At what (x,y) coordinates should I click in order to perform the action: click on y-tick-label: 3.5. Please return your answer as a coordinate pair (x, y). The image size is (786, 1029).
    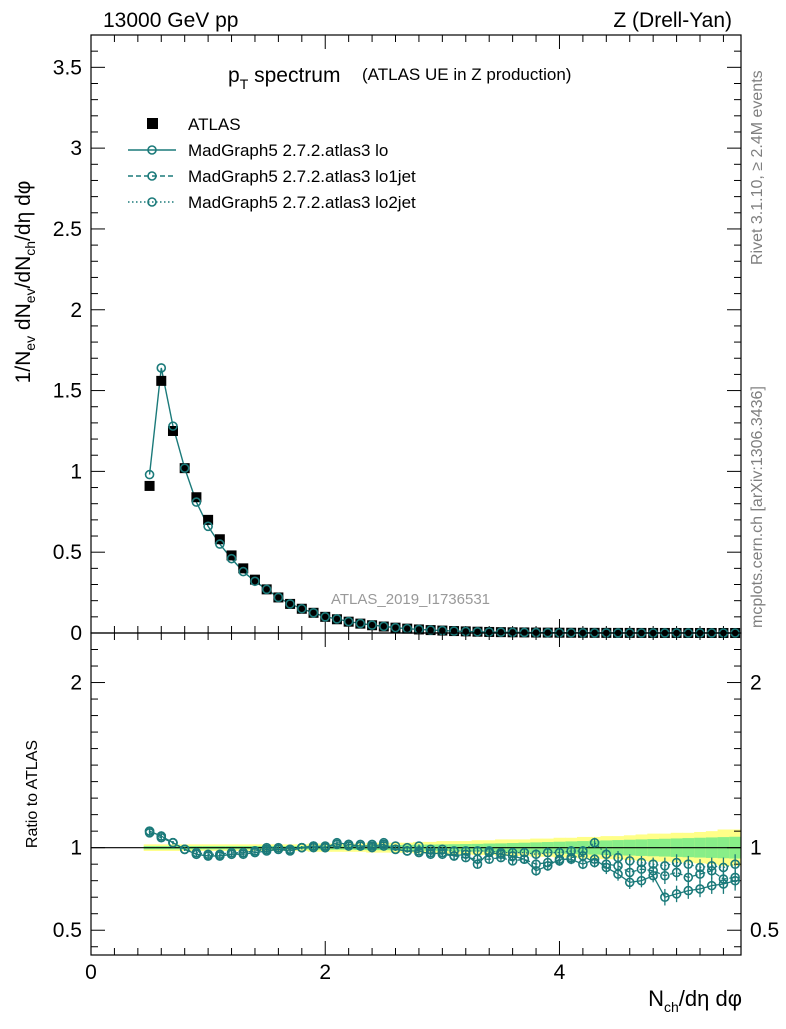
    Looking at the image, I should click on (67, 67).